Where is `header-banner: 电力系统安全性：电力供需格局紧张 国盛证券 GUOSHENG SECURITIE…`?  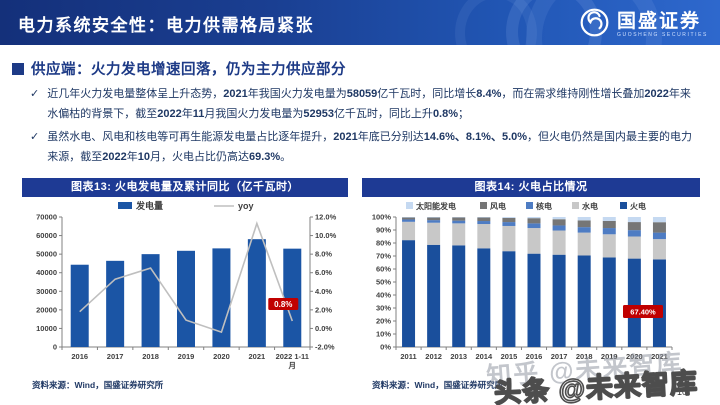
header-banner: 电力系统安全性：电力供需格局紧张 国盛证券 GUOSHENG SECURITIE… is located at coordinates (360, 22).